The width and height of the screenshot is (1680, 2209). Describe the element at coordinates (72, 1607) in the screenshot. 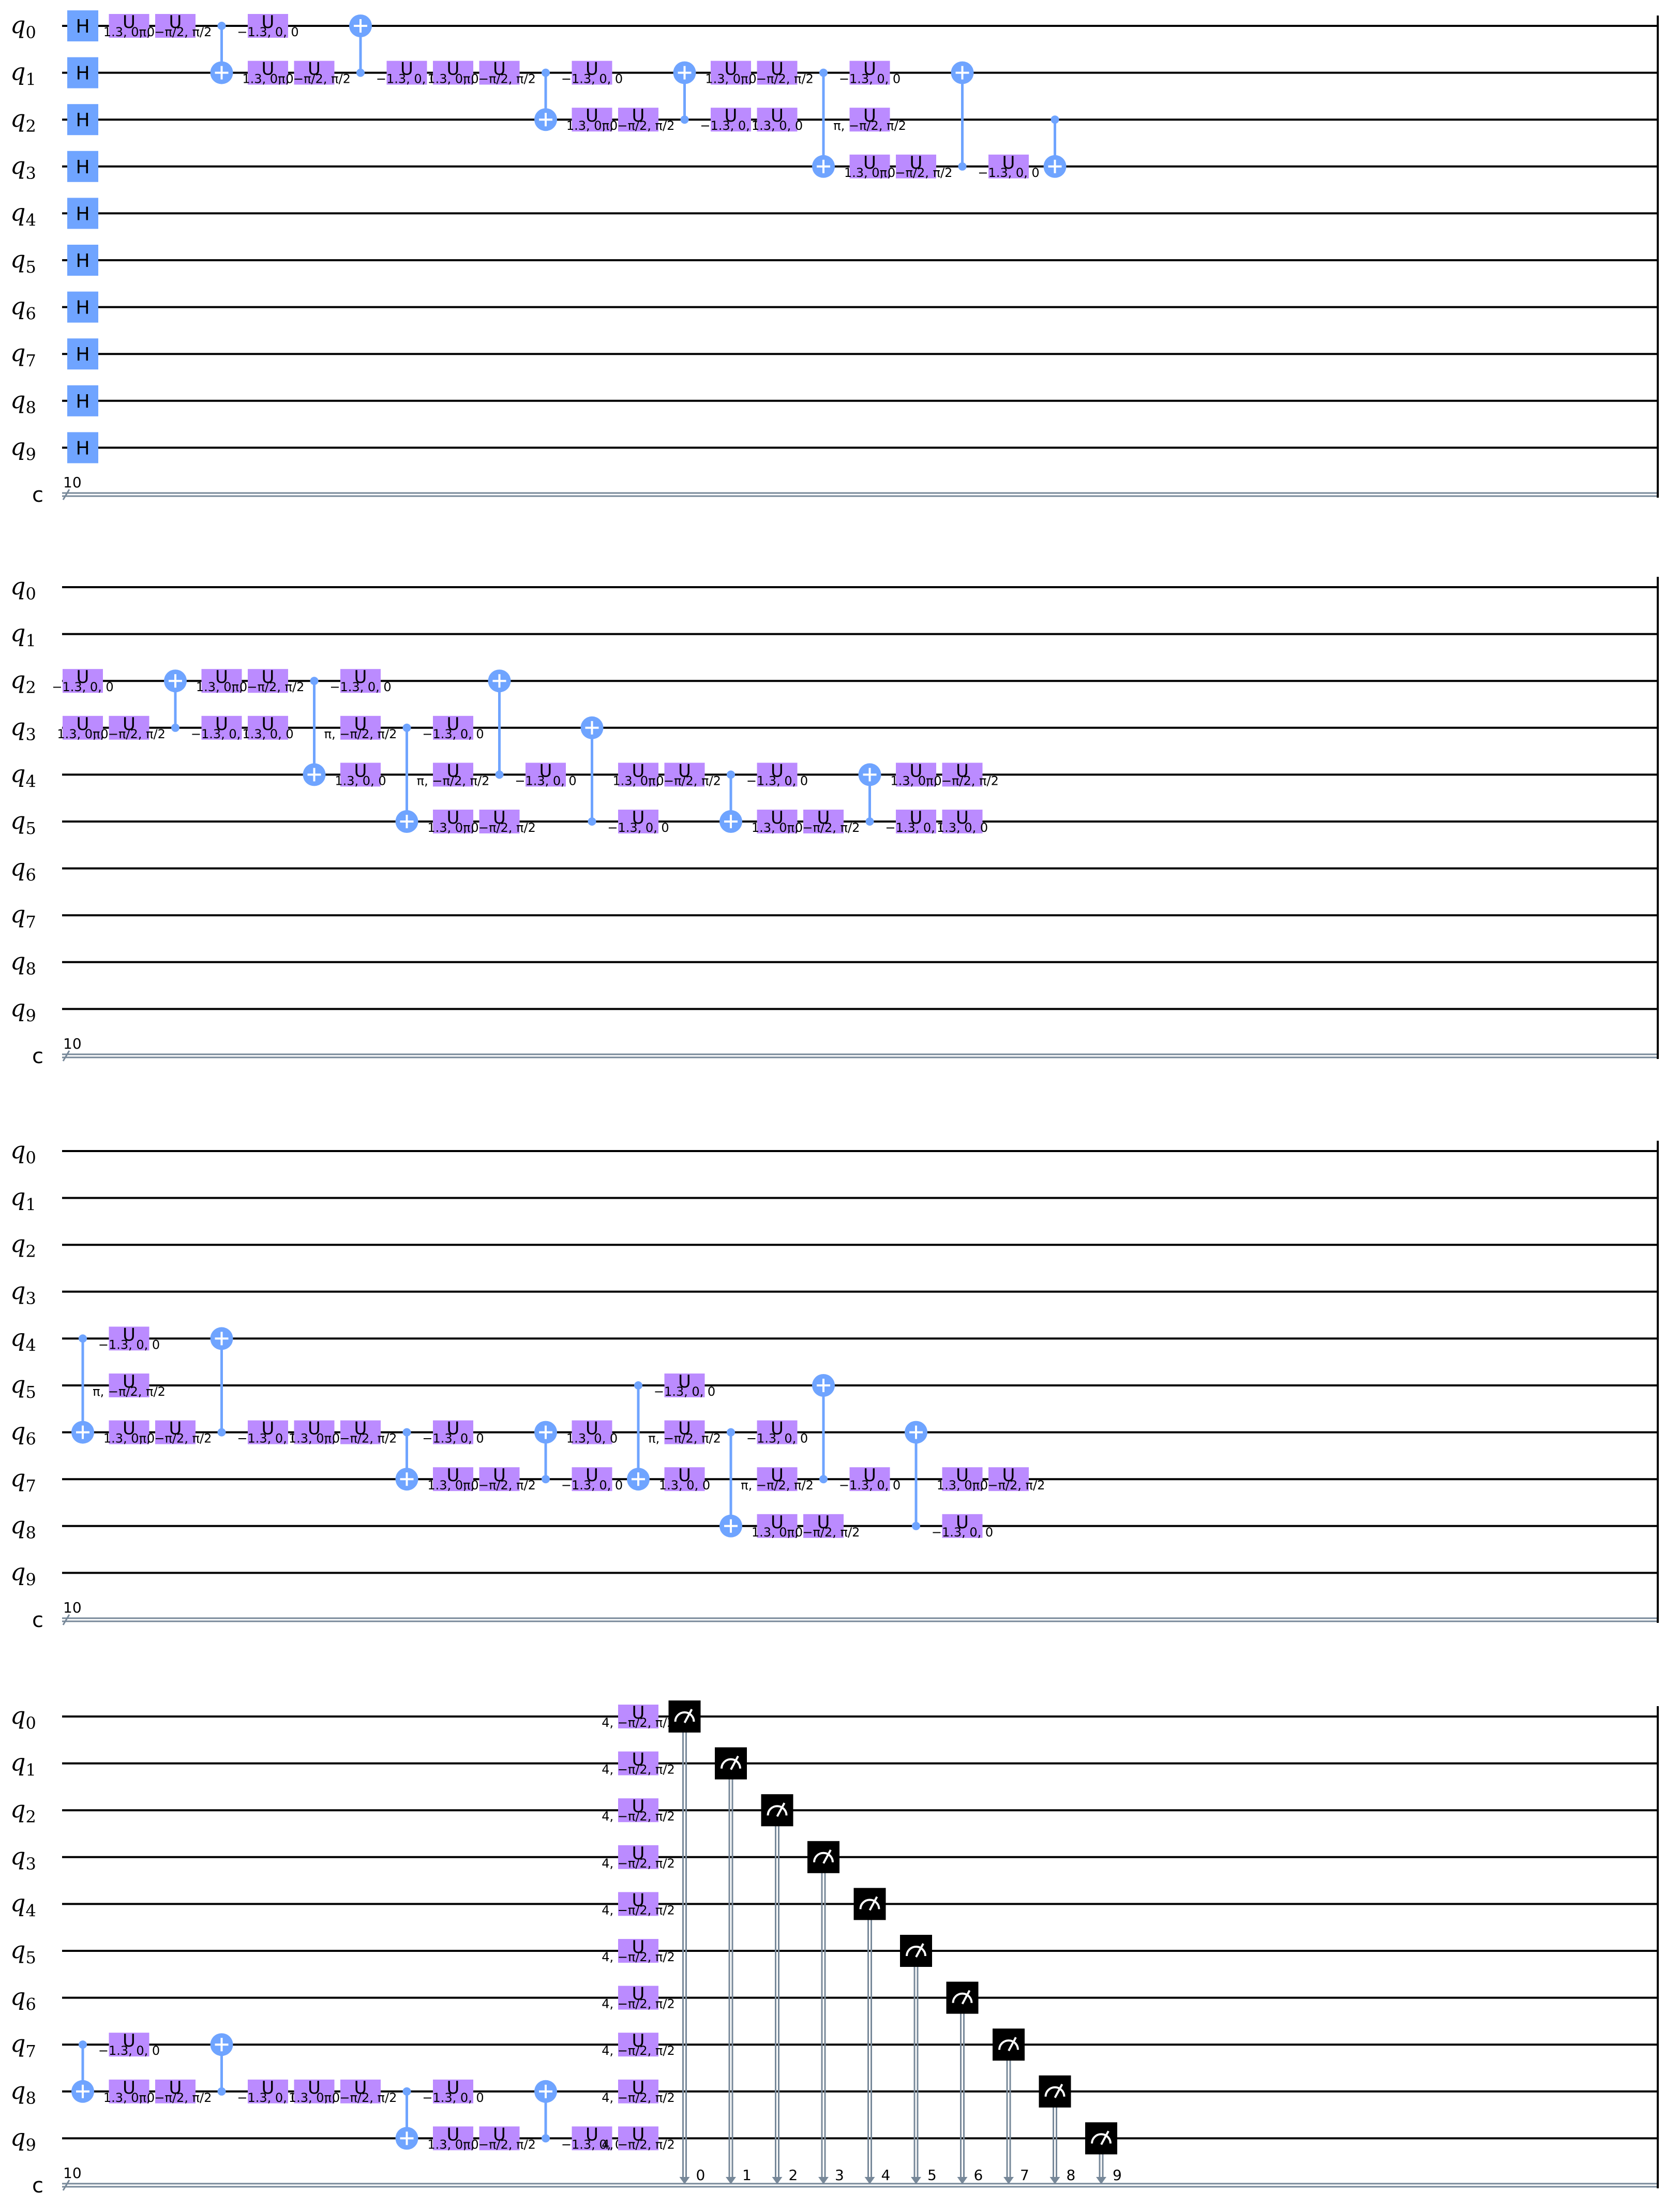

I see `classical-width-label: 10` at that location.